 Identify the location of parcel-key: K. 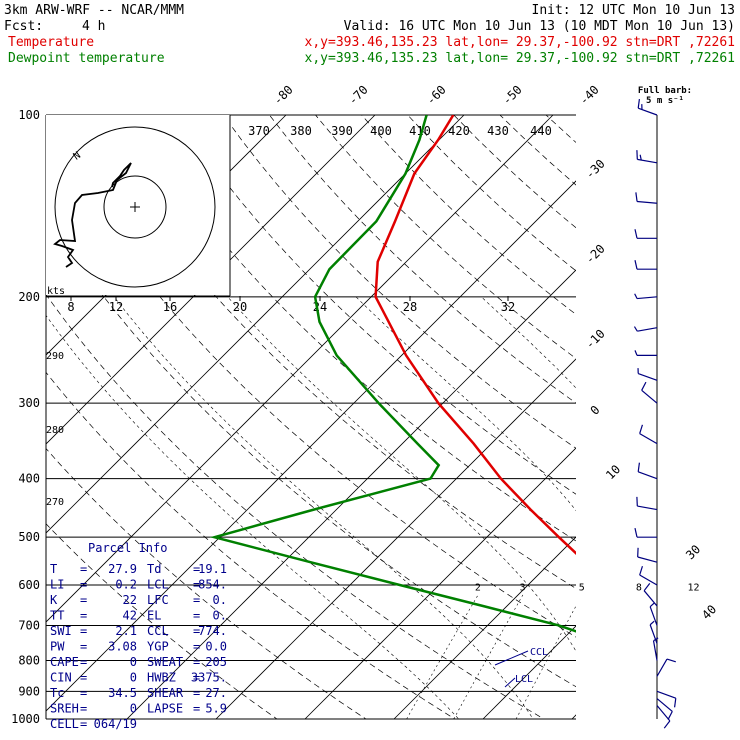
(54, 600).